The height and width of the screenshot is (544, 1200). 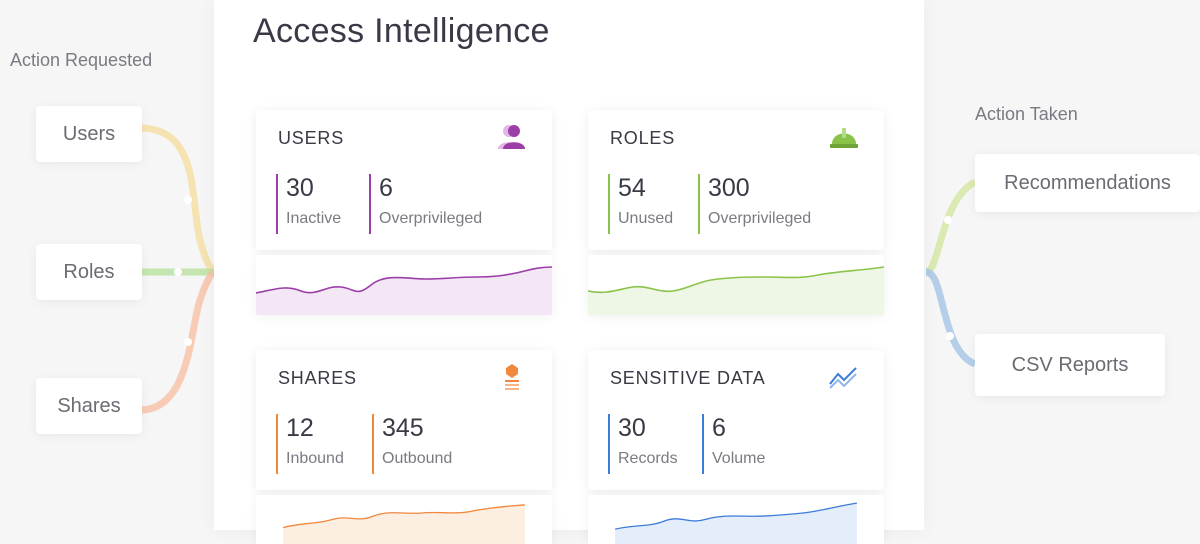 I want to click on metric-label: Volume, so click(x=739, y=458).